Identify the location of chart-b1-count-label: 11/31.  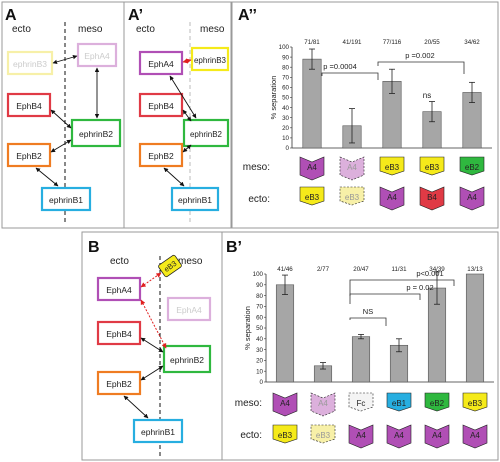
(399, 269).